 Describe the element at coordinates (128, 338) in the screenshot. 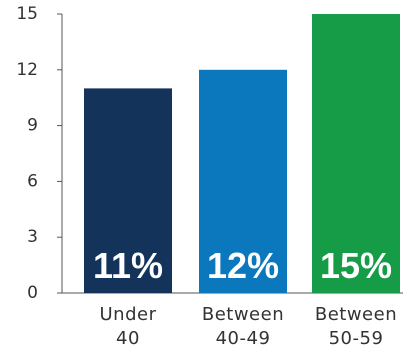

I see `x-category-label: 40` at that location.